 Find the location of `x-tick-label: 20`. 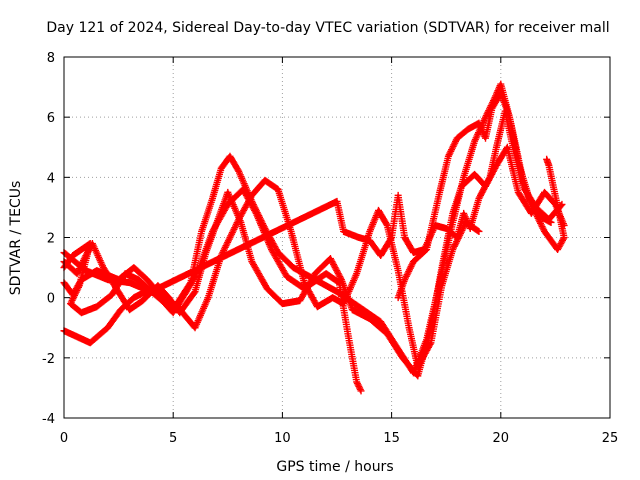

x-tick-label: 20 is located at coordinates (501, 438).